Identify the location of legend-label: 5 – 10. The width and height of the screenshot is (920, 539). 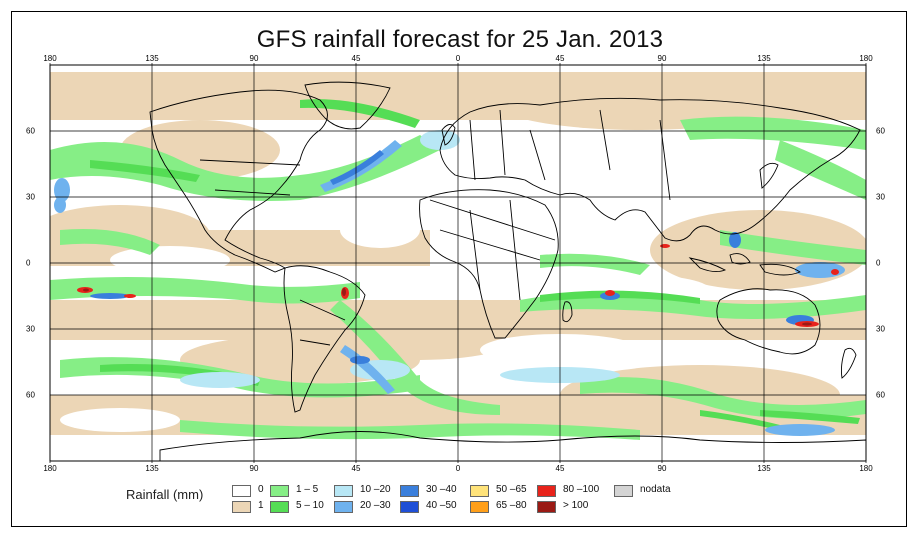
(310, 505).